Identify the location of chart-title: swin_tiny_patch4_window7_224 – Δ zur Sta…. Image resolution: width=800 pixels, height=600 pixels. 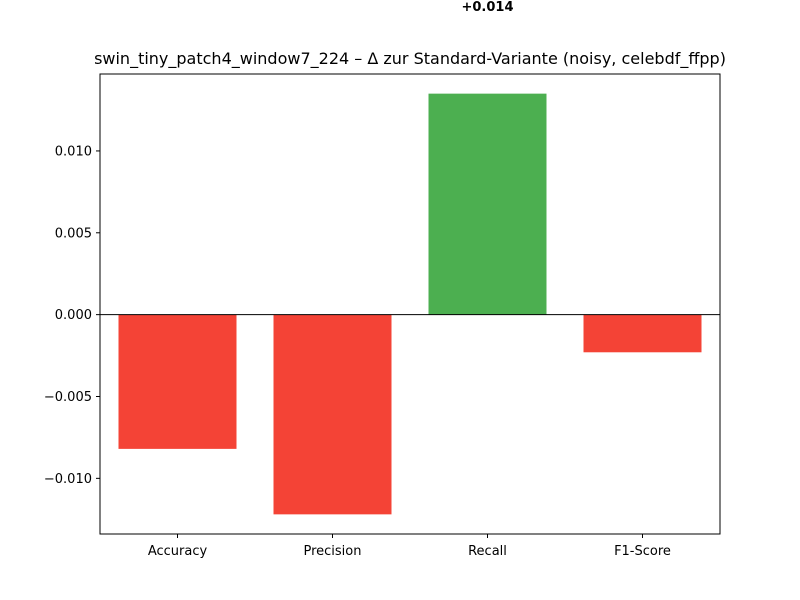
(410, 59).